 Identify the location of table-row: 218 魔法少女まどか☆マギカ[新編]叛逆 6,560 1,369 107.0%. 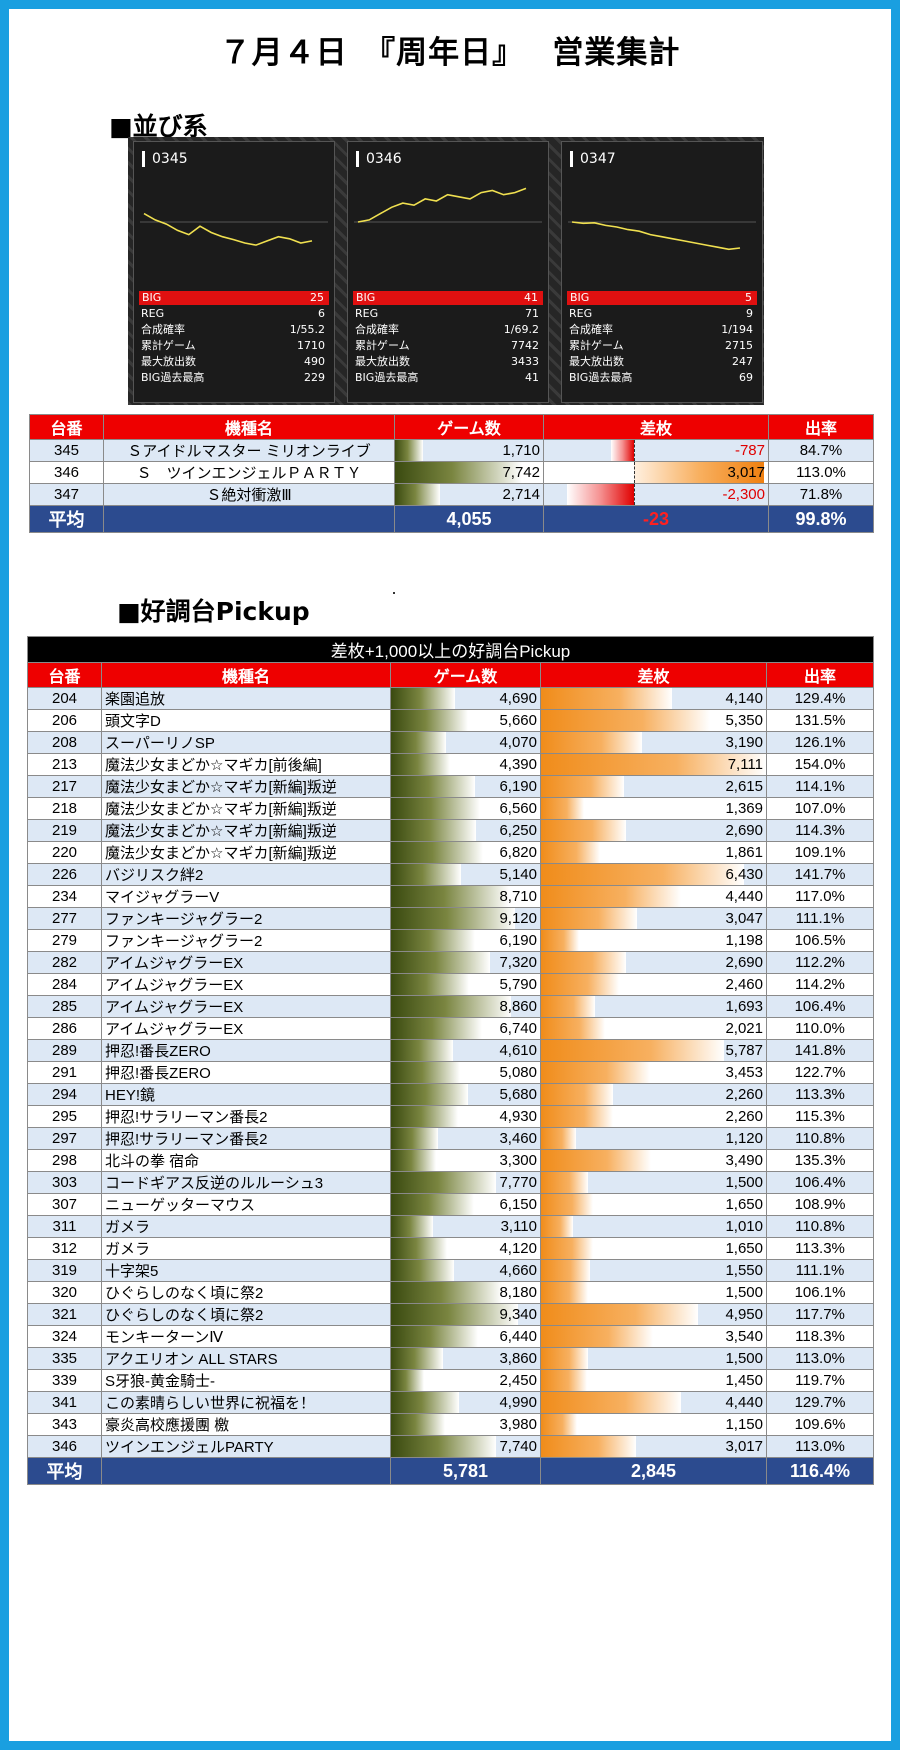
(451, 808).